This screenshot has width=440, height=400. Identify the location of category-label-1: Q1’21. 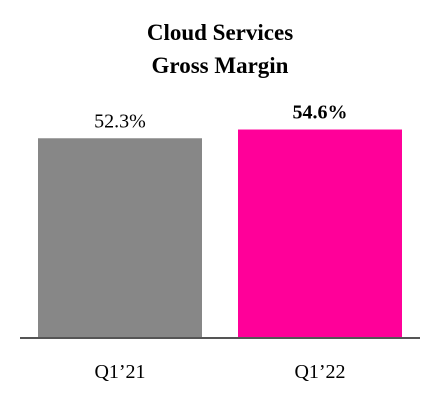
(119, 372).